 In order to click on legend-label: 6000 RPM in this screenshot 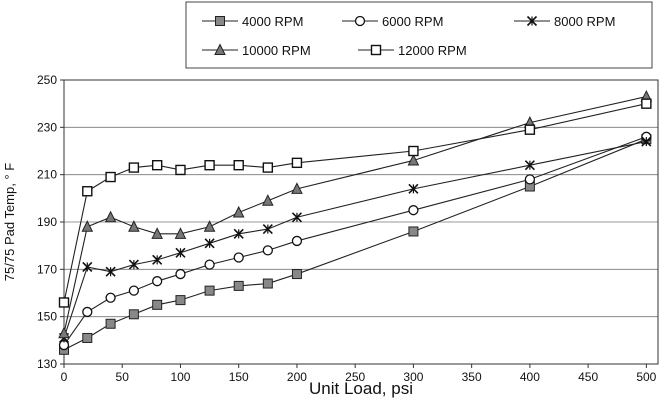, I will do `click(412, 21)`.